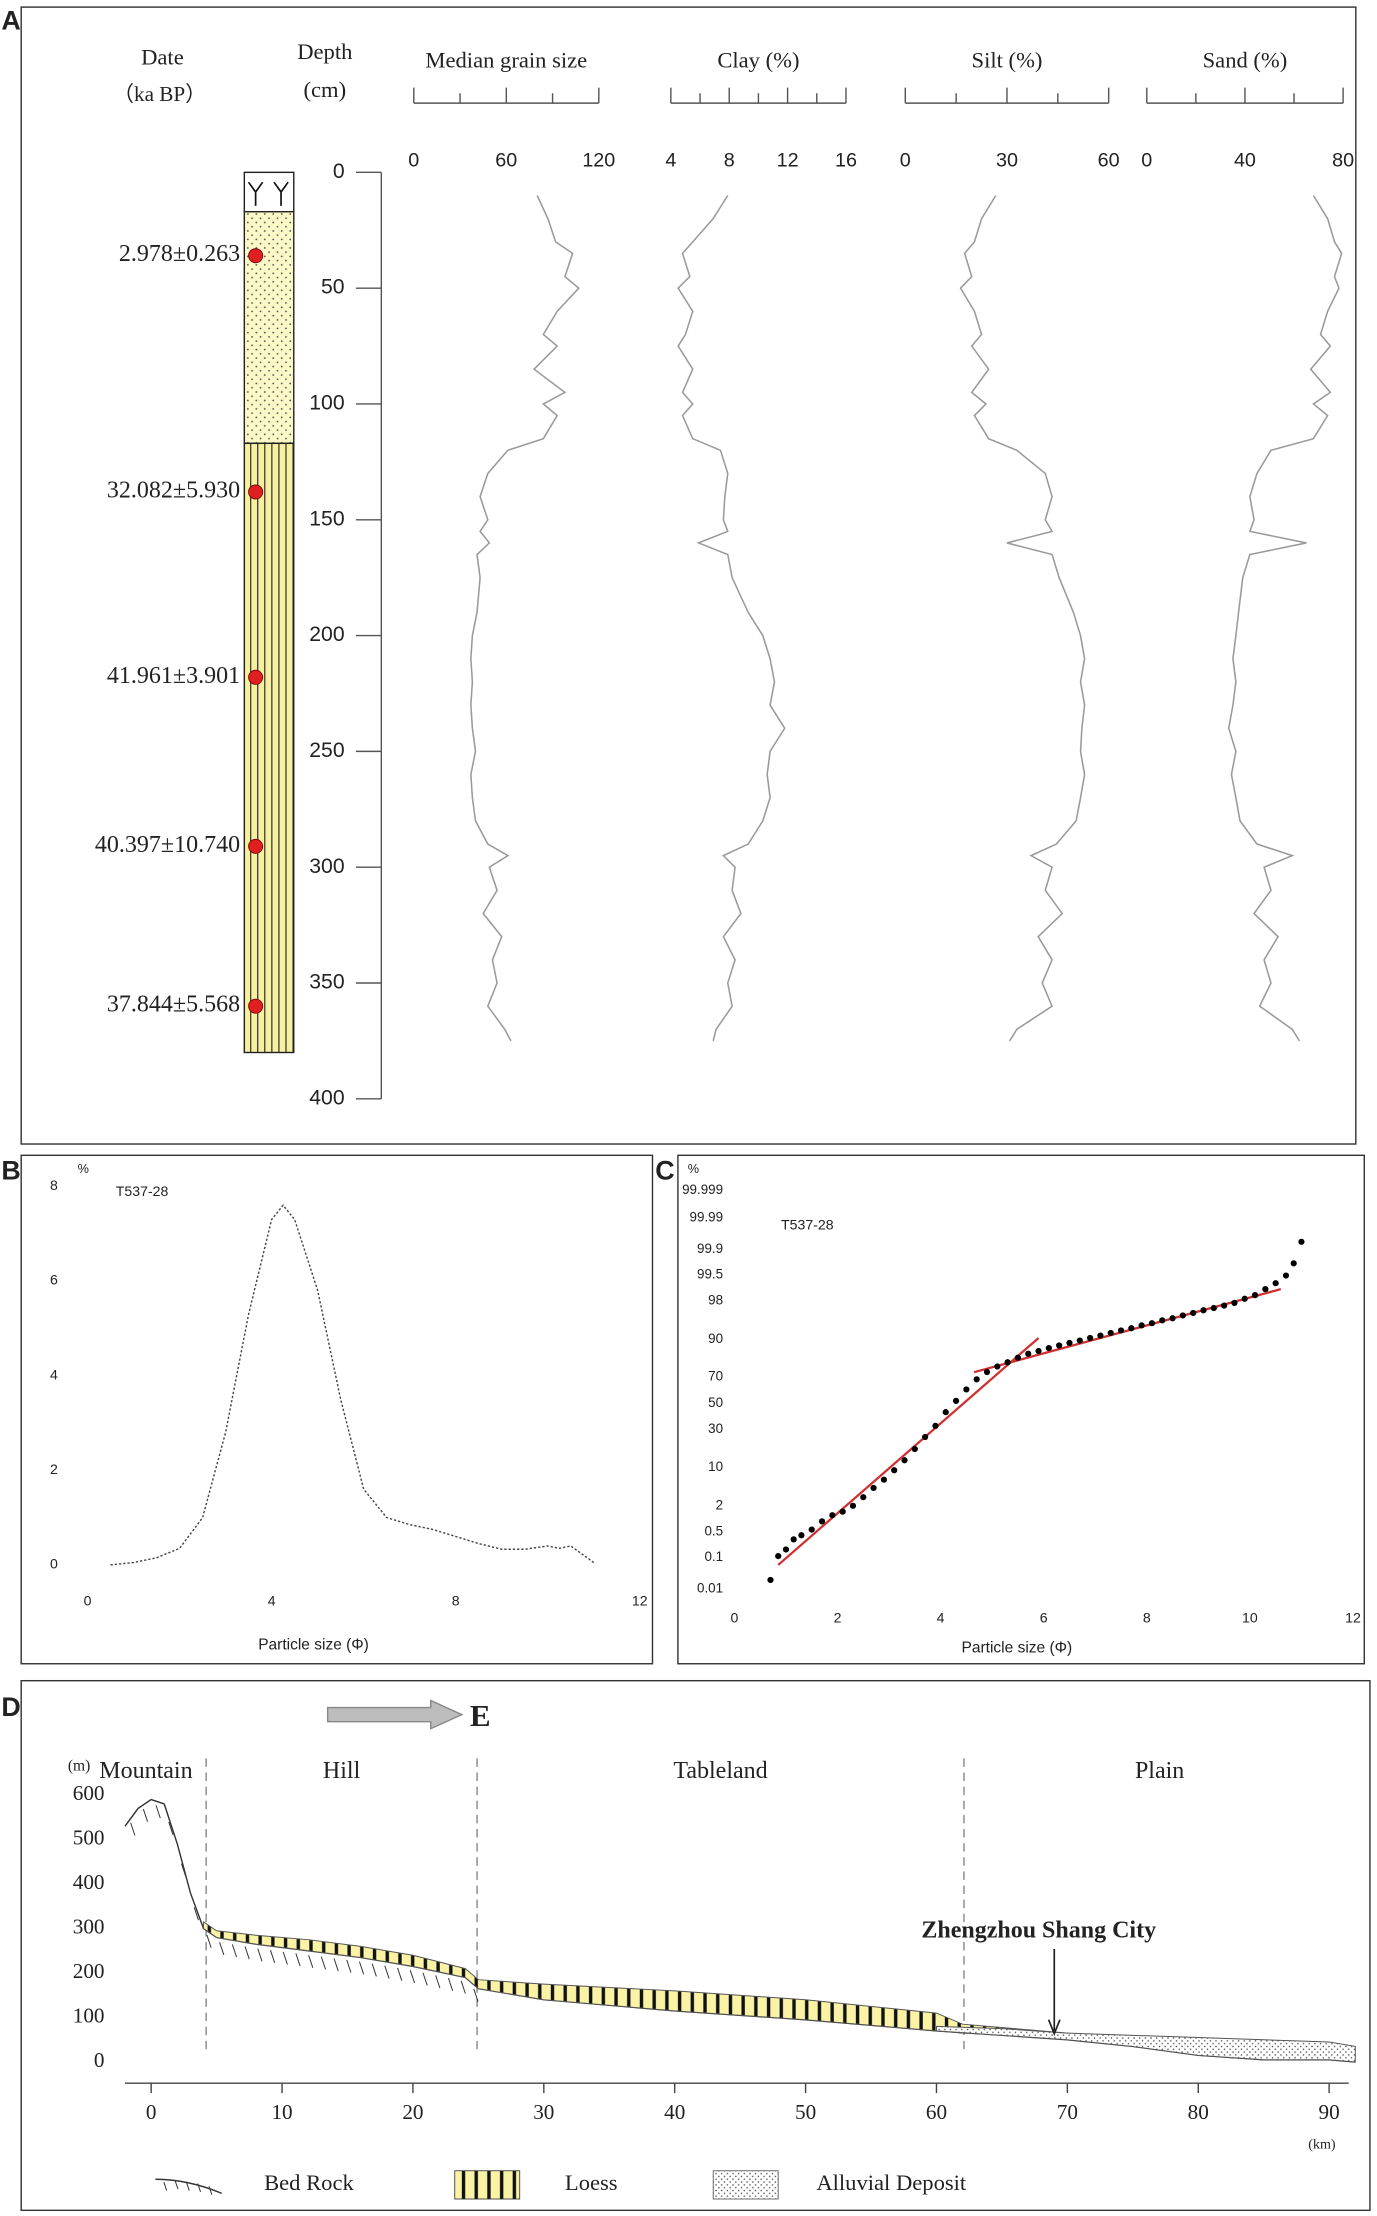 The image size is (1377, 2216). I want to click on x-tick-label: 20, so click(412, 2112).